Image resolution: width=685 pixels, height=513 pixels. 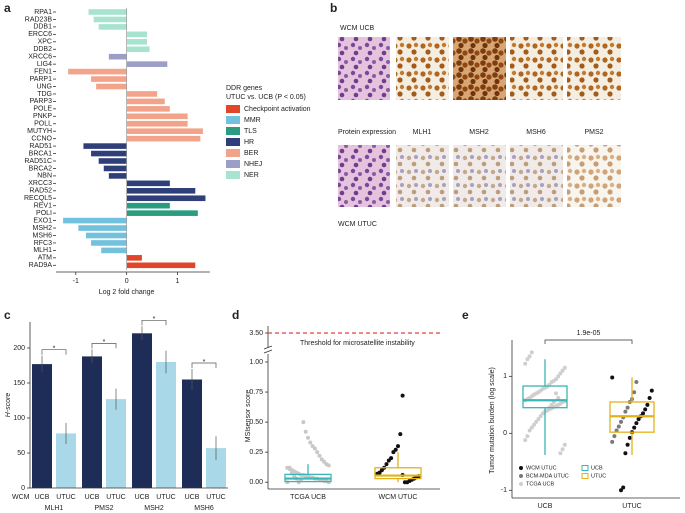 I want to click on y-tick-label: XPC, so click(x=45, y=42).